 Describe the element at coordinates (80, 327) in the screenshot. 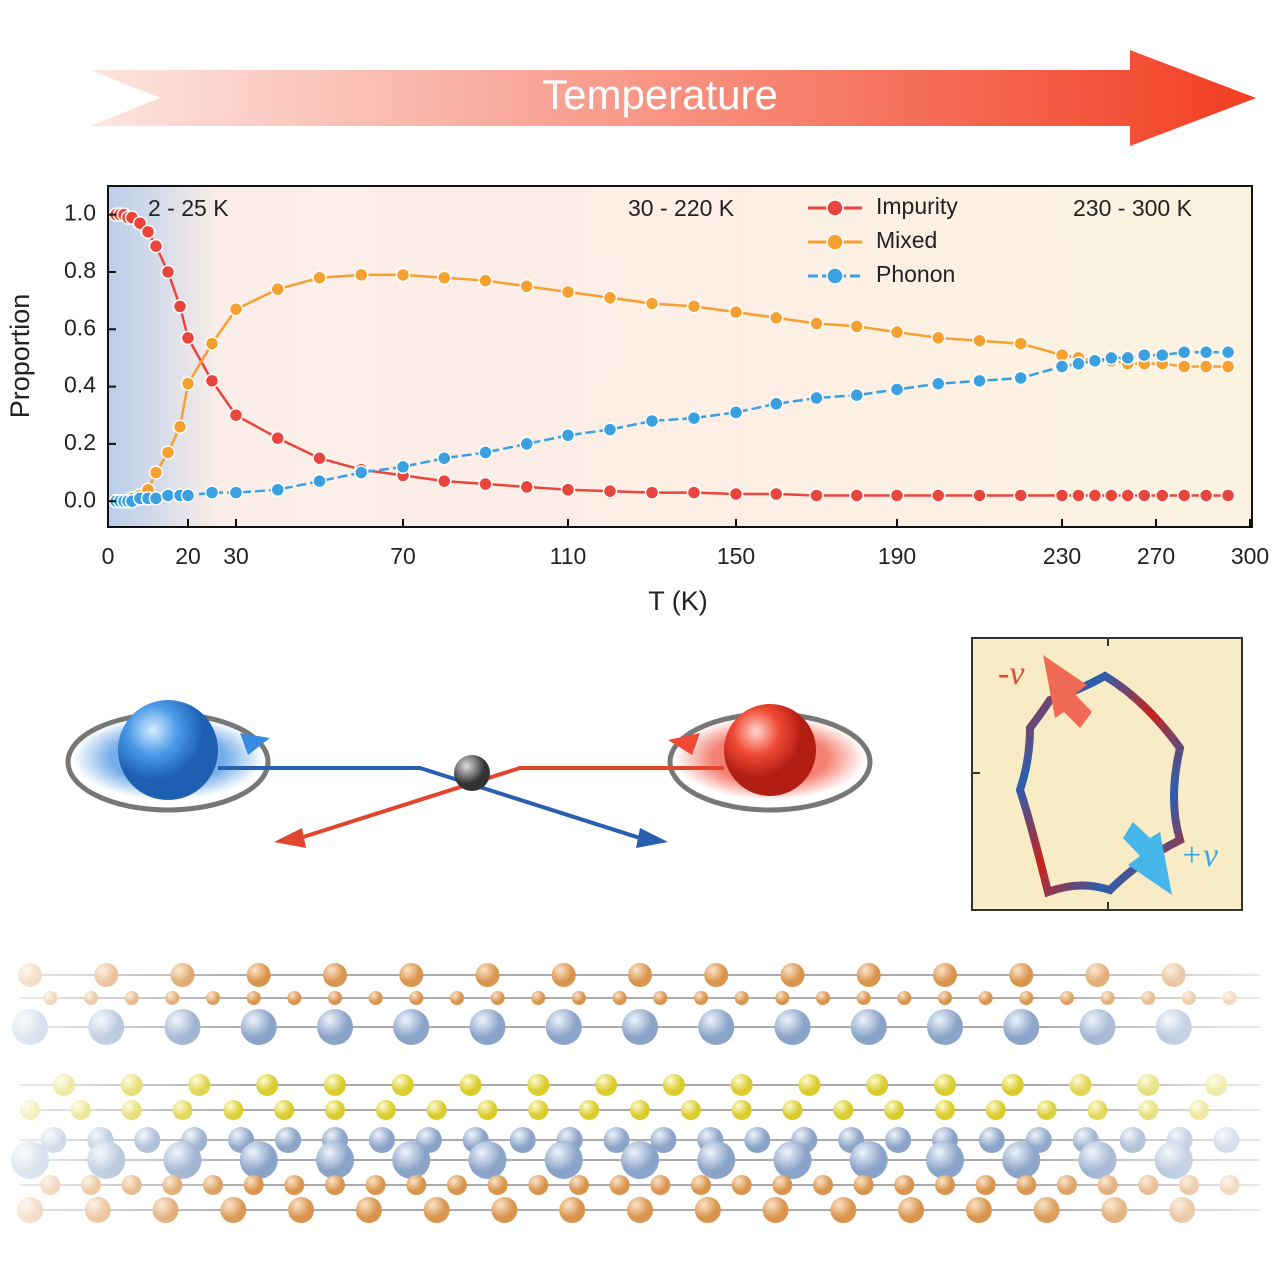

I see `y-tick-label: 0.6` at that location.